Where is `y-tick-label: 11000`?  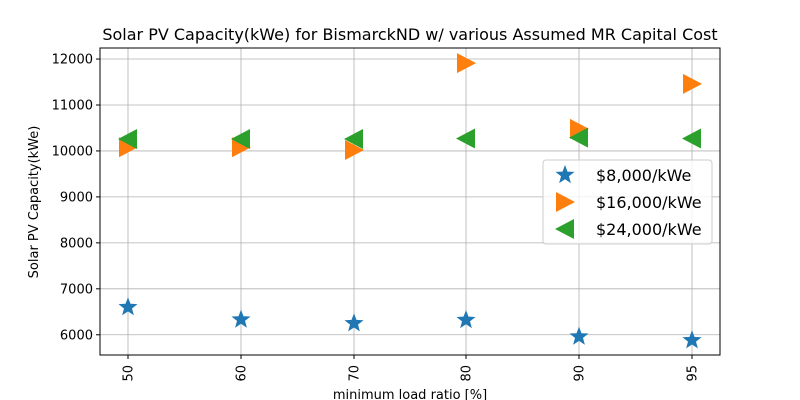
y-tick-label: 11000 is located at coordinates (72, 105).